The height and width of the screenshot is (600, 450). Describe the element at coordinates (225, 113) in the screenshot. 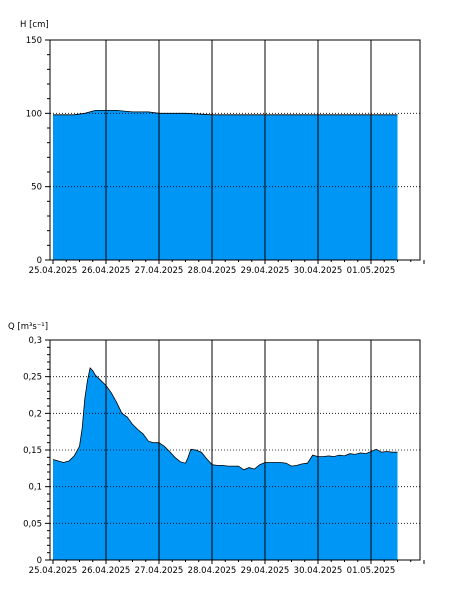

I see `h-series-line` at that location.